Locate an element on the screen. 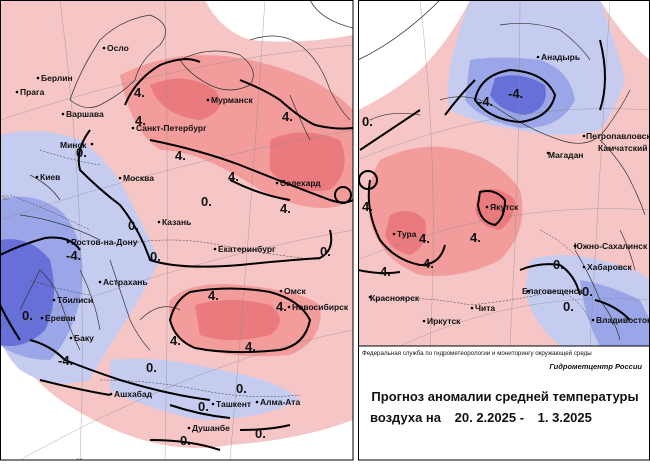 The image size is (650, 472). city-label: Магадан is located at coordinates (565, 155).